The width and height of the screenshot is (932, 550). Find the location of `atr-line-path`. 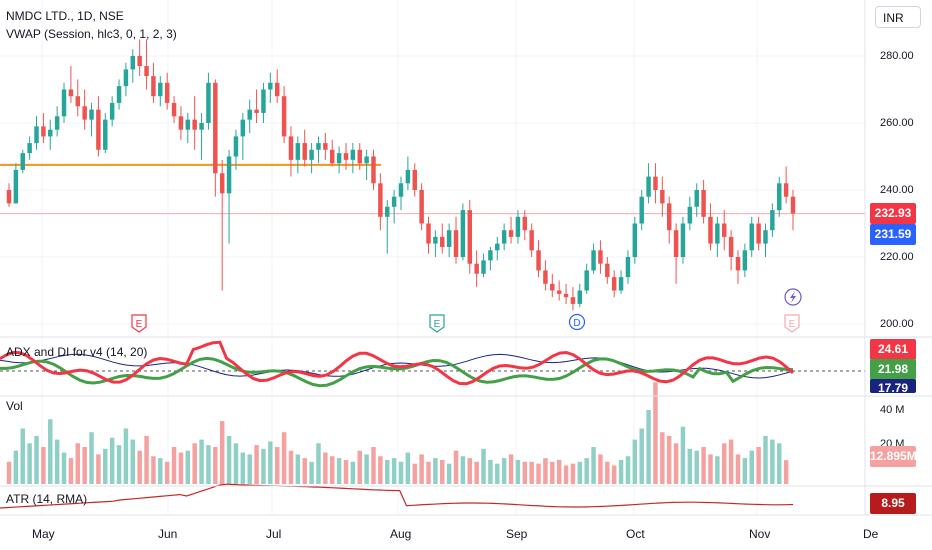

atr-line-path is located at coordinates (396, 496).